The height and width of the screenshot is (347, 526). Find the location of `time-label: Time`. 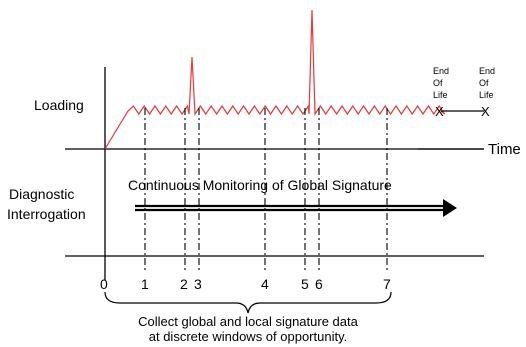

time-label: Time is located at coordinates (504, 149).